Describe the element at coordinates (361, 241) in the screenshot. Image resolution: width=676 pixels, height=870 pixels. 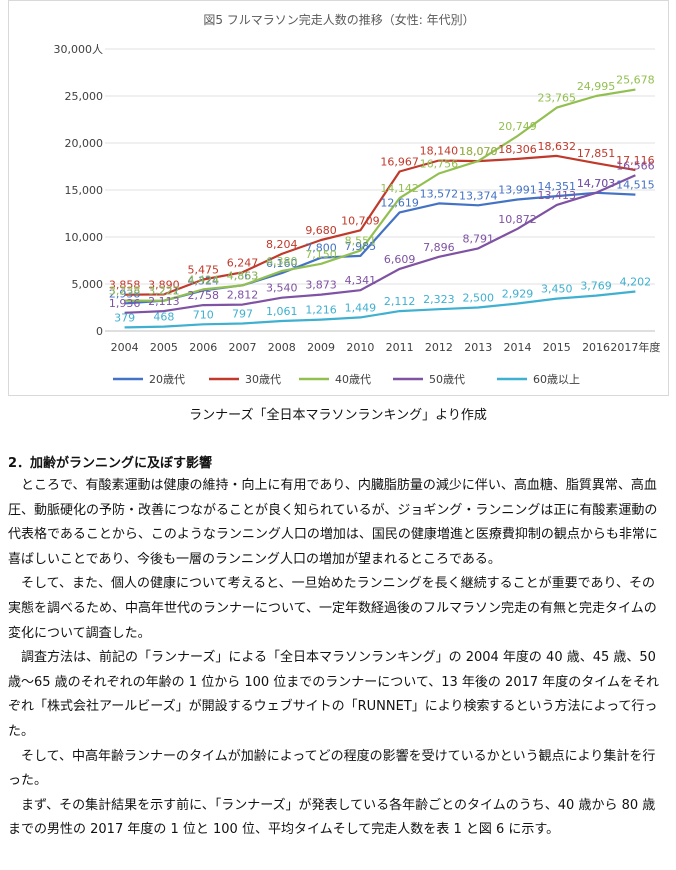
I see `data-label: 8,551` at that location.